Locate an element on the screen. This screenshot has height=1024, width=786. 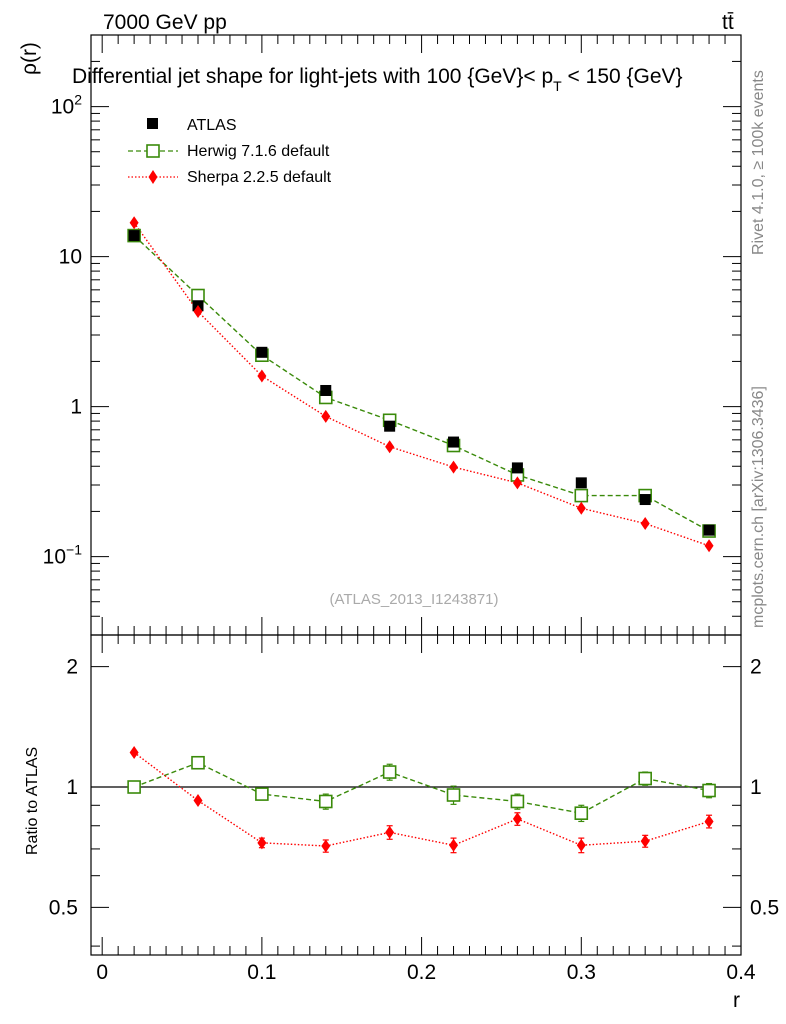
legend-label-sherpa: Sherpa 2.2.5 default is located at coordinates (259, 177).